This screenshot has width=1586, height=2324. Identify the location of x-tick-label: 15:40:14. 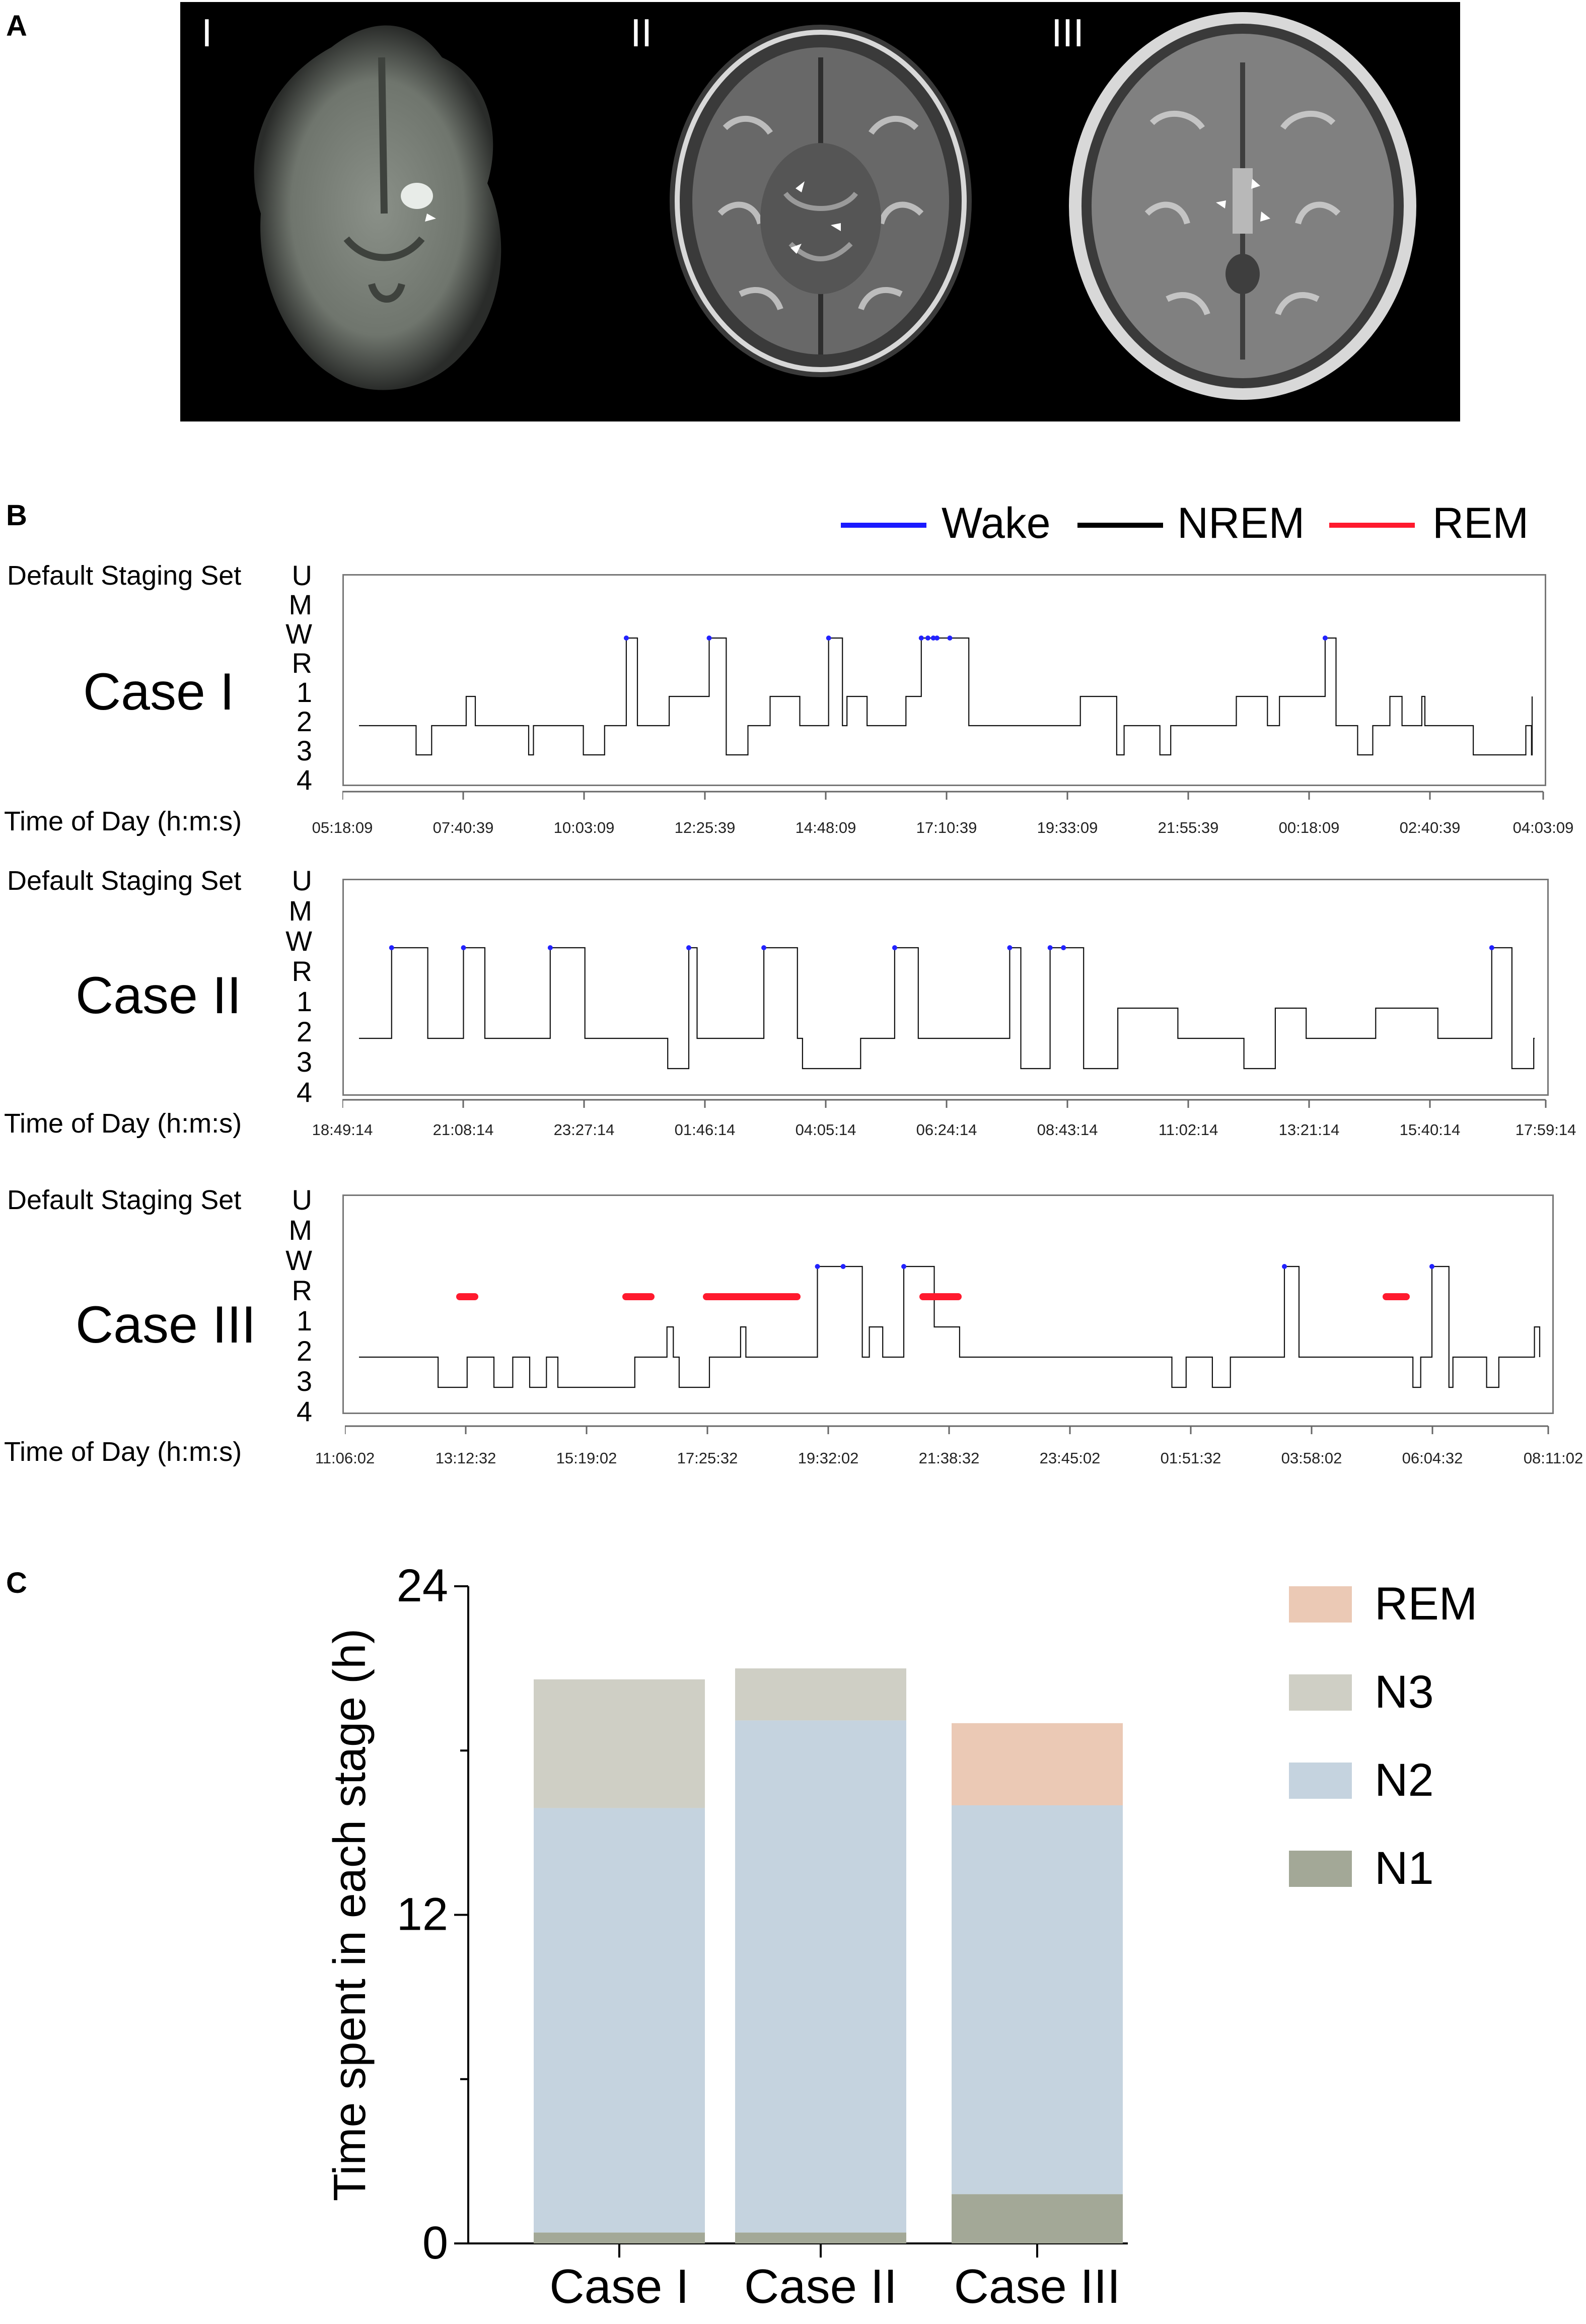
(1430, 1130).